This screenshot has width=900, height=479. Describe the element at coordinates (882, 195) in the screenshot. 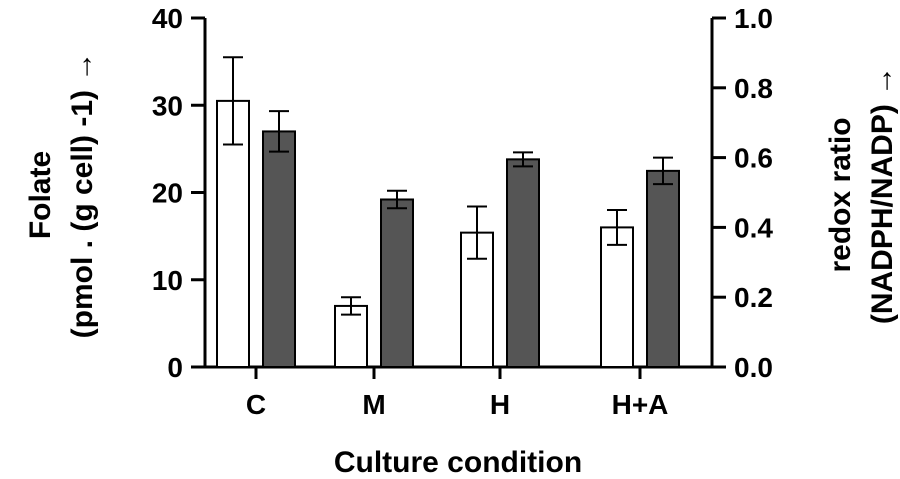

I see `right-axis-label-line2: (NADPH/NADP) →` at that location.